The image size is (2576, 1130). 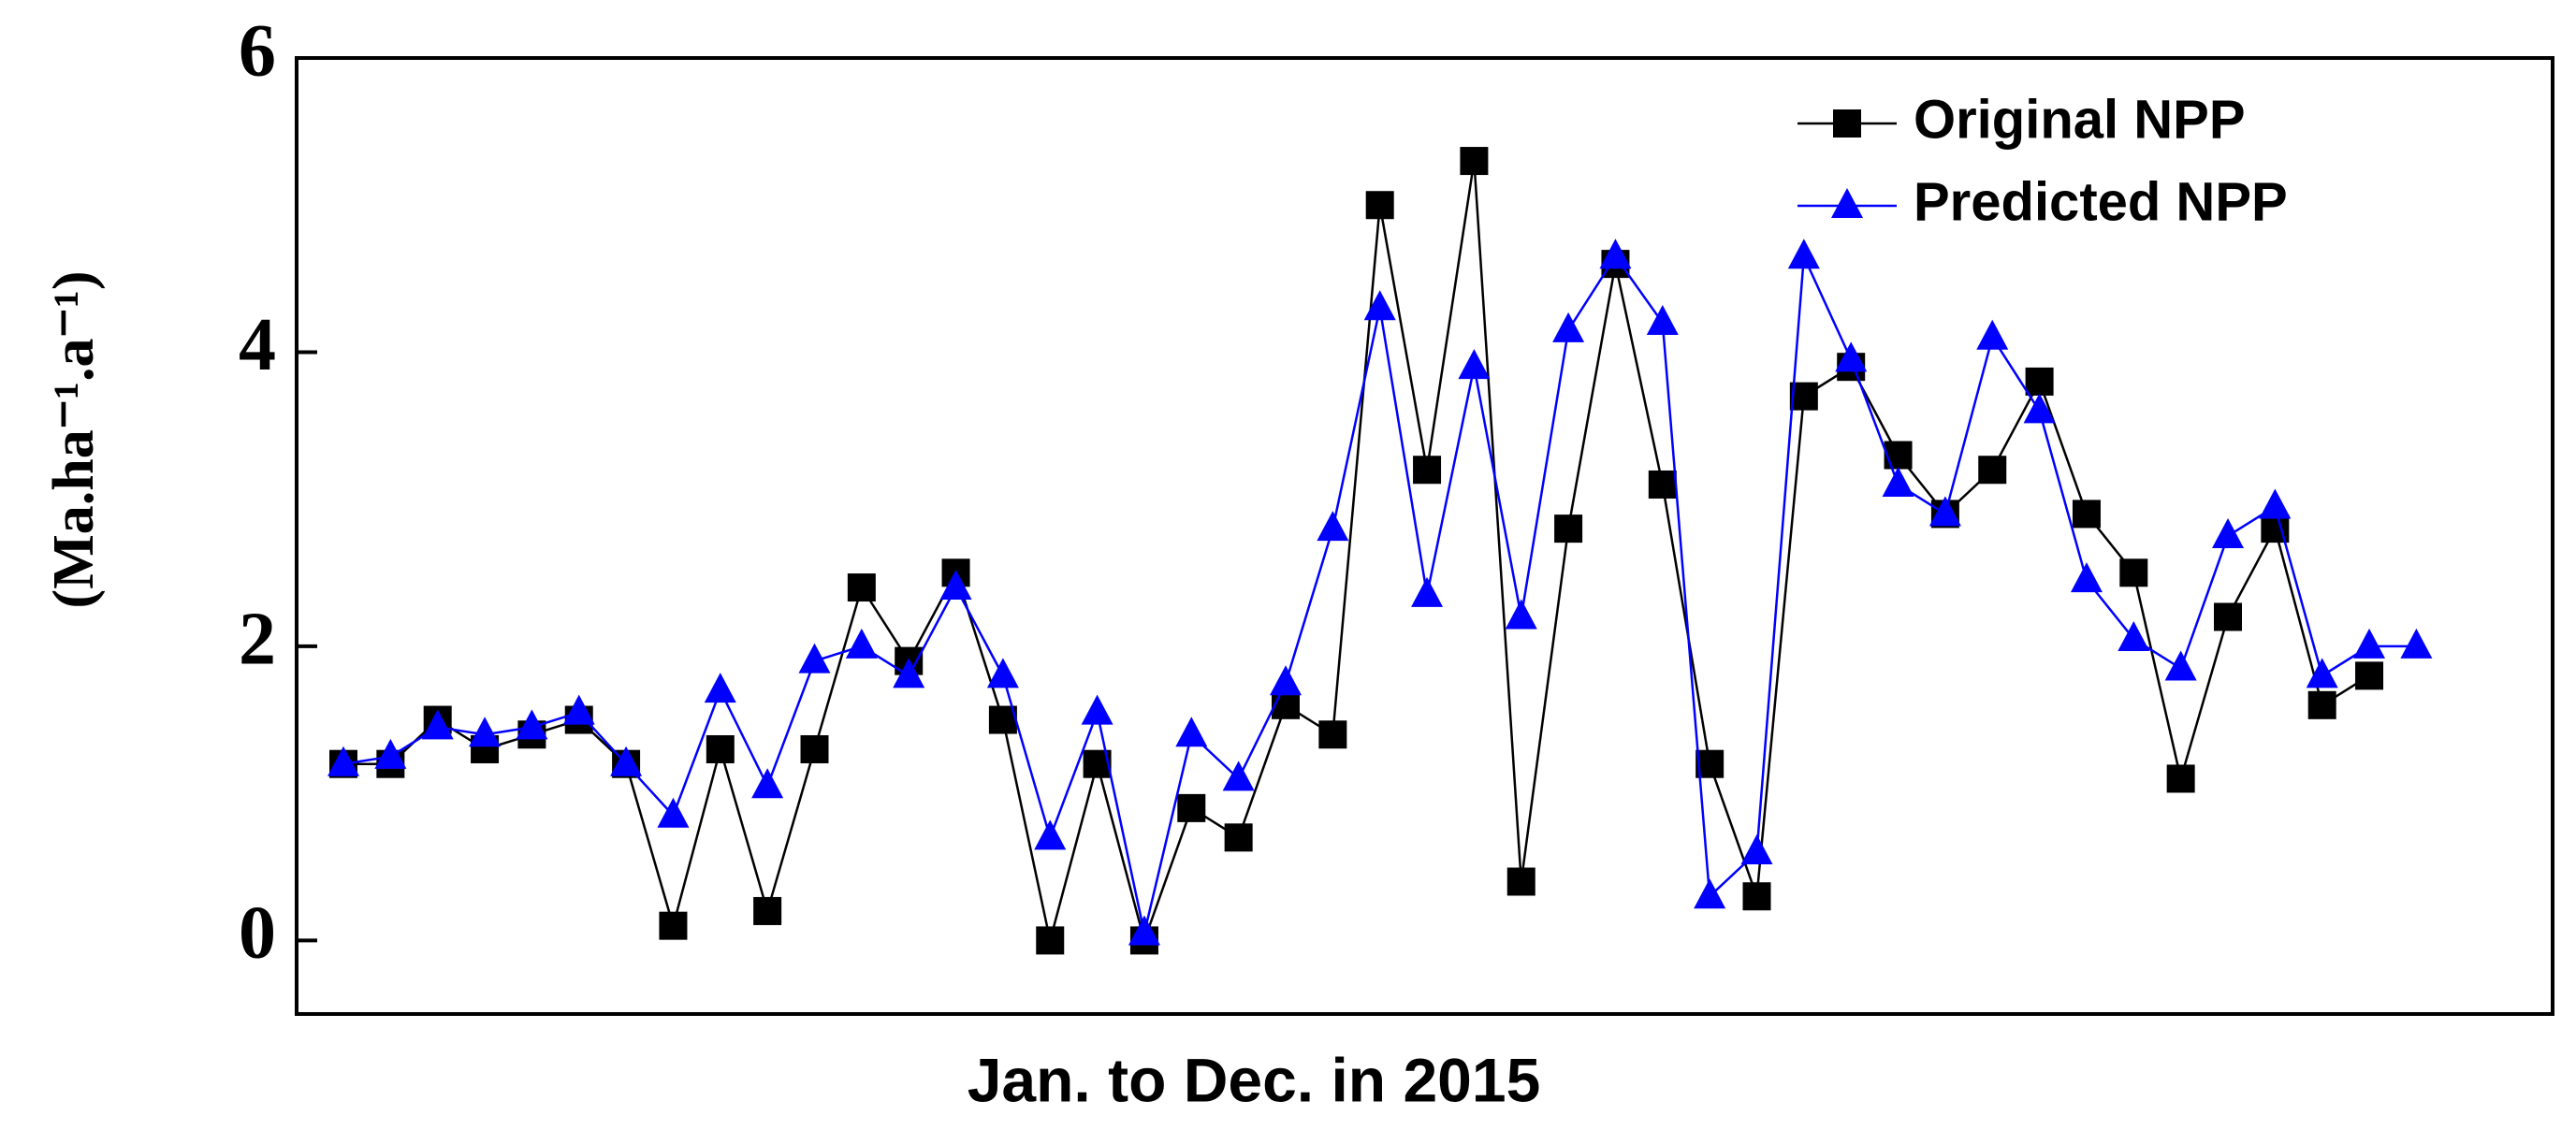 What do you see at coordinates (1254, 1079) in the screenshot?
I see `x-axis-label: Jan. to Dec. in 2015` at bounding box center [1254, 1079].